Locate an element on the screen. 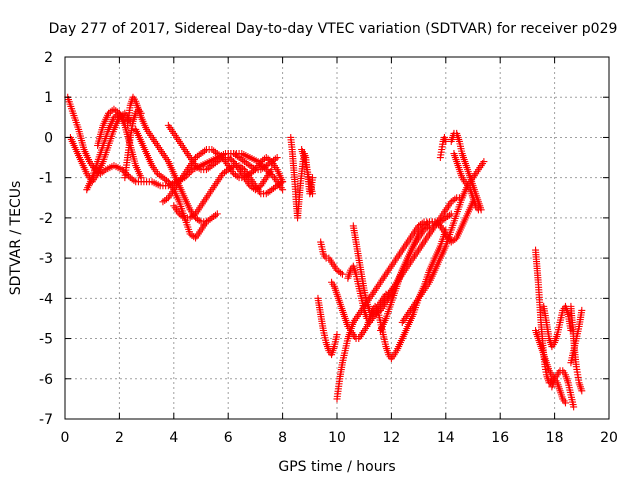 The height and width of the screenshot is (480, 640). y-tick-label: -6 is located at coordinates (46, 380).